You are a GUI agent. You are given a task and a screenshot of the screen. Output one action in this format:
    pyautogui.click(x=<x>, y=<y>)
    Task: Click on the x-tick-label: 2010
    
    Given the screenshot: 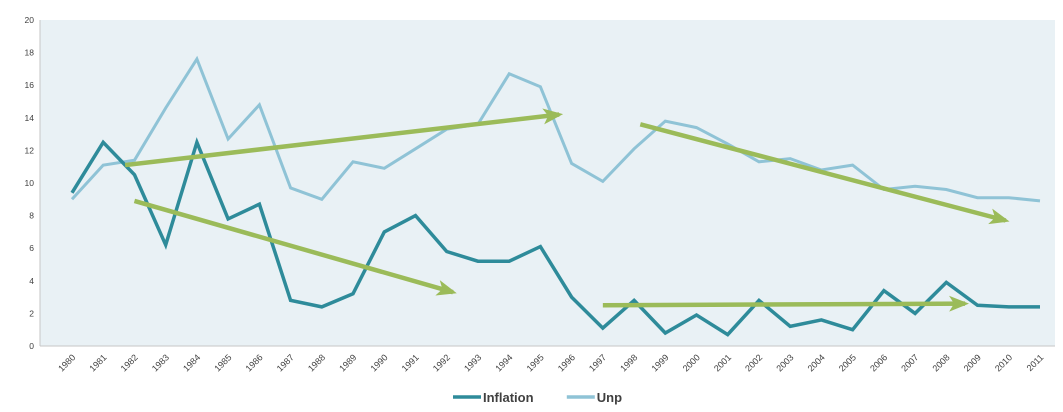 What is the action you would take?
    pyautogui.click(x=1003, y=362)
    